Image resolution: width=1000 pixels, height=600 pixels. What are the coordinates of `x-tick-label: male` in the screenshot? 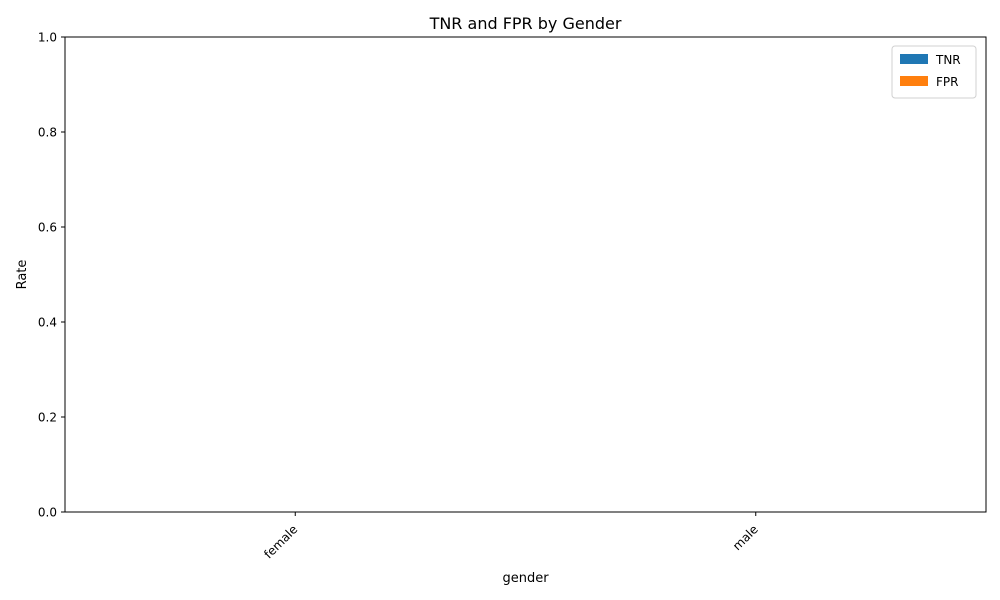 It's located at (745, 537).